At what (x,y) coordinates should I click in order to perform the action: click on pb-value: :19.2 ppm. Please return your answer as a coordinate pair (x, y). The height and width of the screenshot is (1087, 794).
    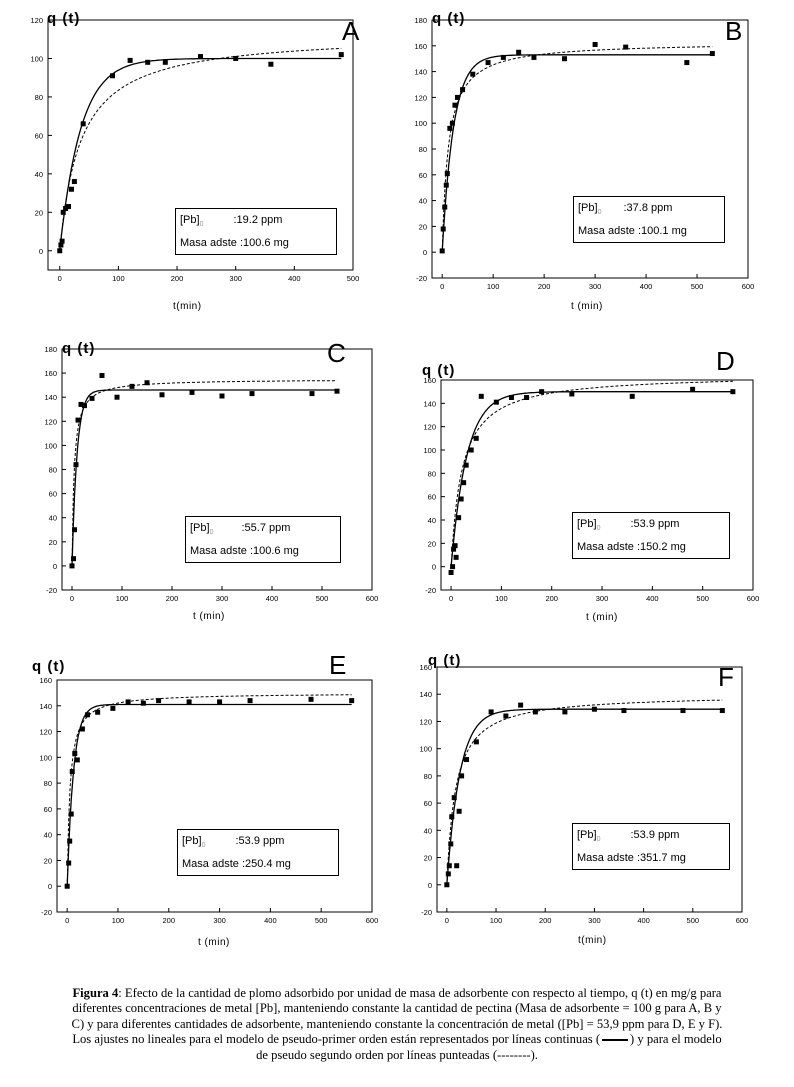
    Looking at the image, I should click on (258, 220).